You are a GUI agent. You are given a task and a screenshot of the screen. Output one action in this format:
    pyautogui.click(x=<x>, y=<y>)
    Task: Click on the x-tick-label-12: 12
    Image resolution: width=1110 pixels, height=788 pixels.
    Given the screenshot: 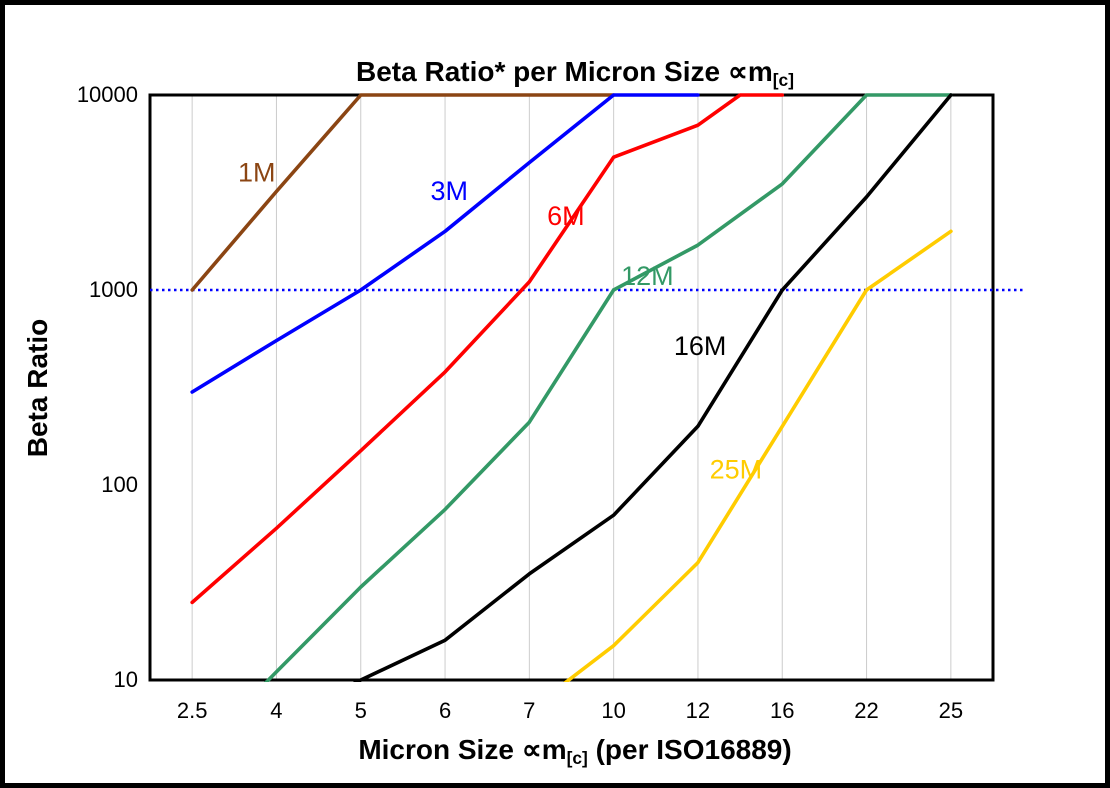 What is the action you would take?
    pyautogui.click(x=698, y=710)
    